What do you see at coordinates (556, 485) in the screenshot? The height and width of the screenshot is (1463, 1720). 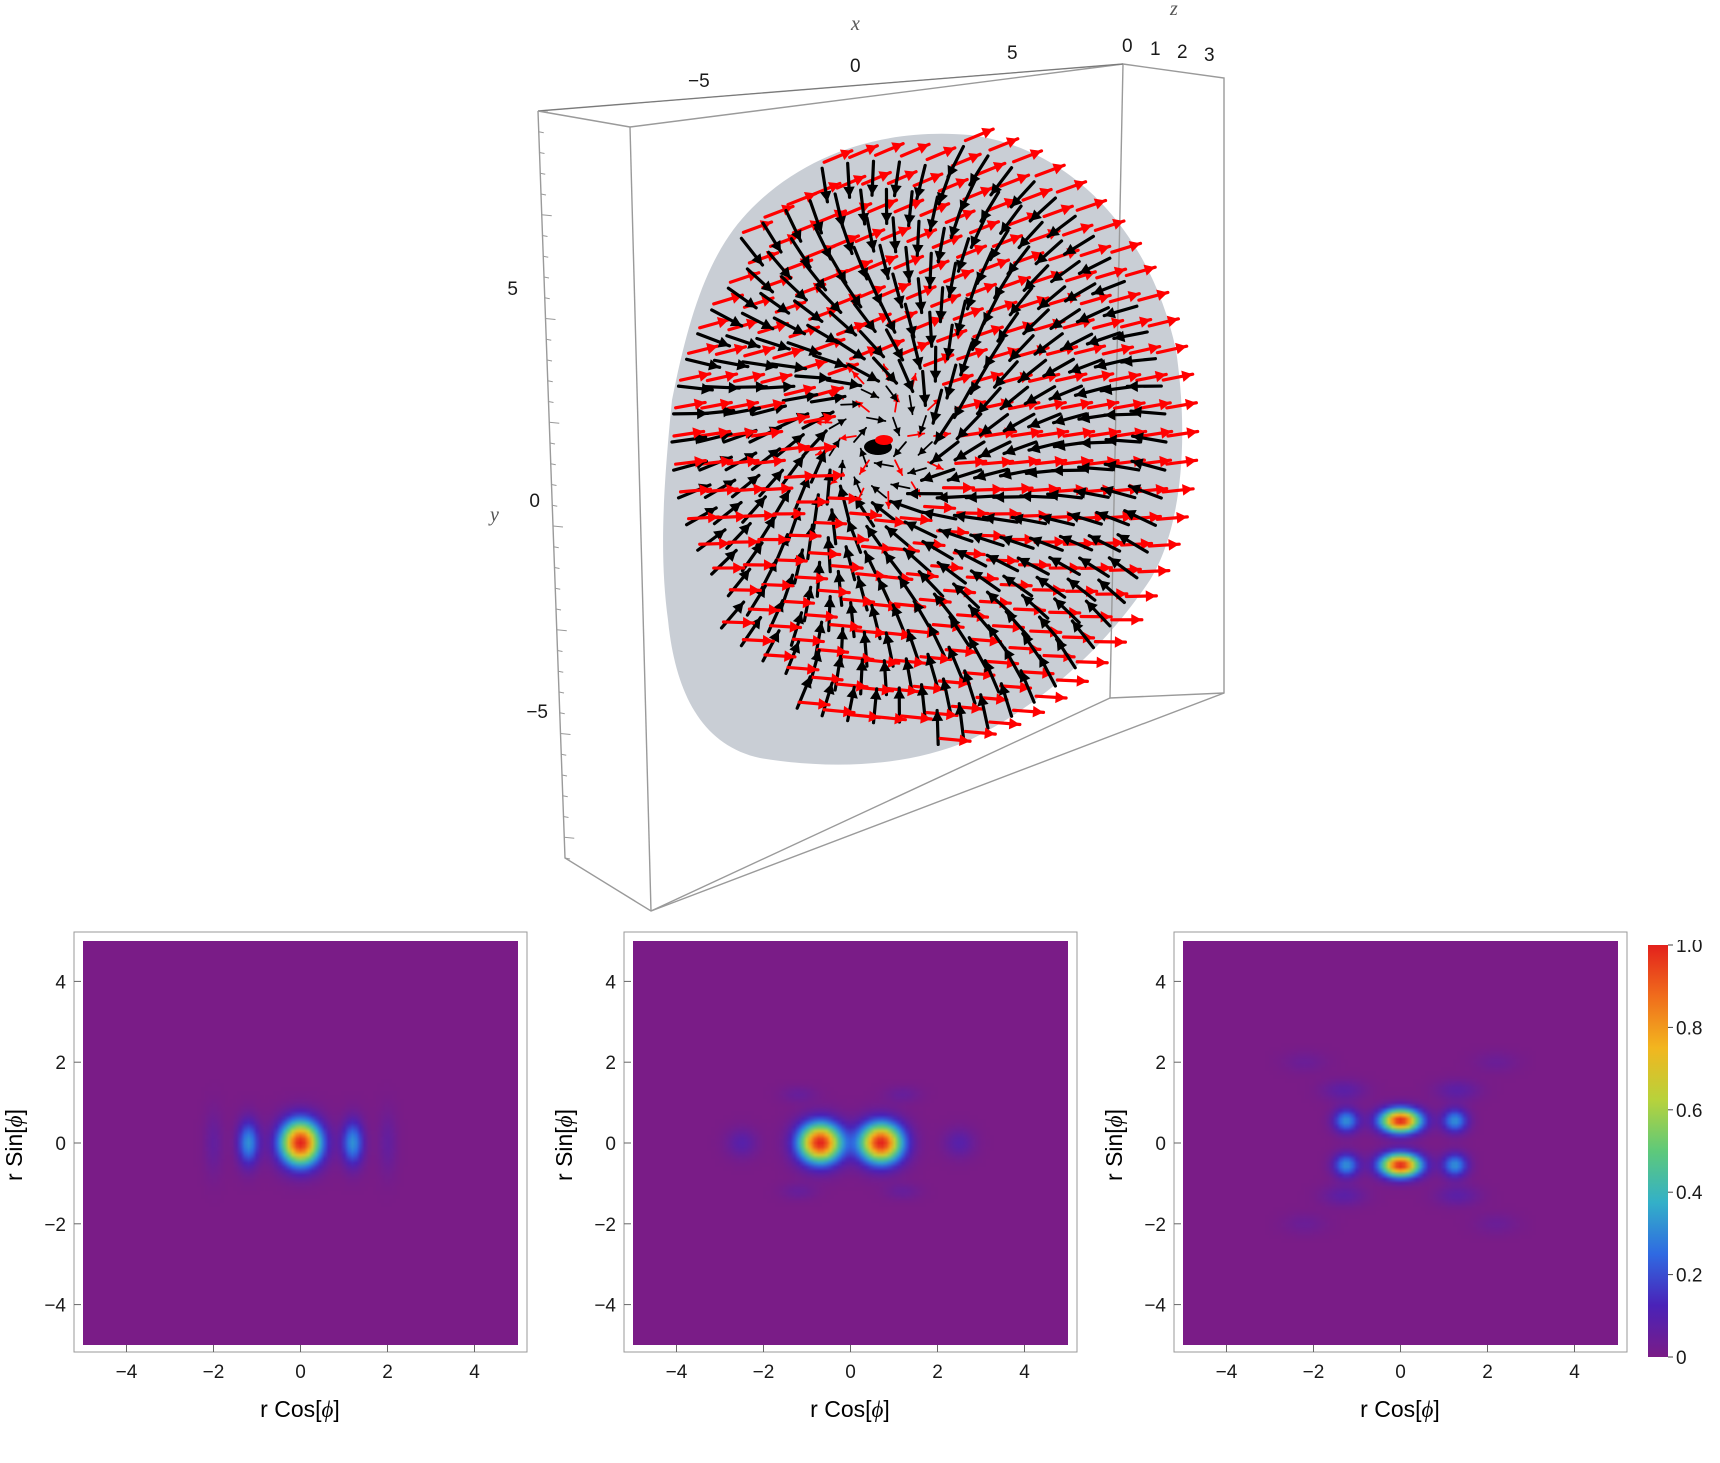 I see `y-axis-ticks` at bounding box center [556, 485].